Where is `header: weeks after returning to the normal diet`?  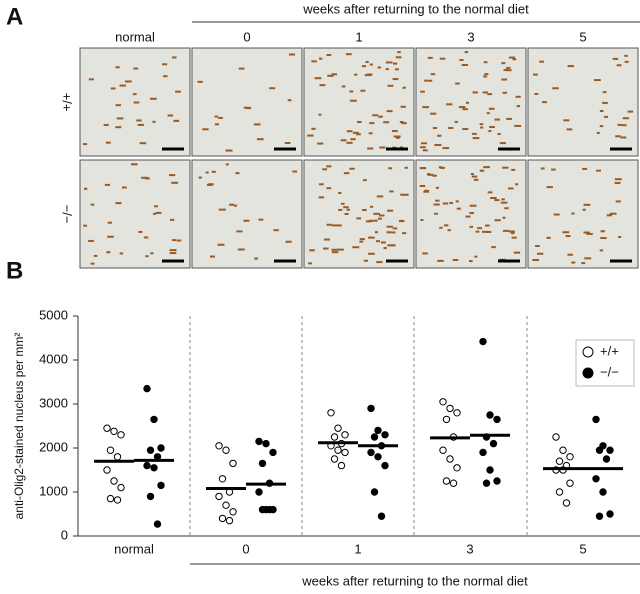
header: weeks after returning to the normal diet is located at coordinates (415, 8).